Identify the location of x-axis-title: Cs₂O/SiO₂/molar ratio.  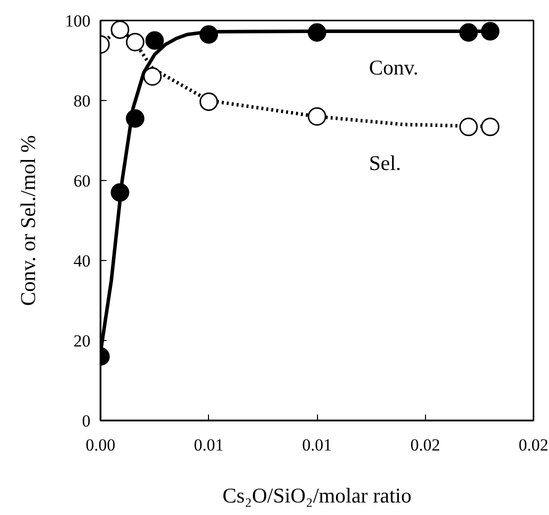
(317, 496).